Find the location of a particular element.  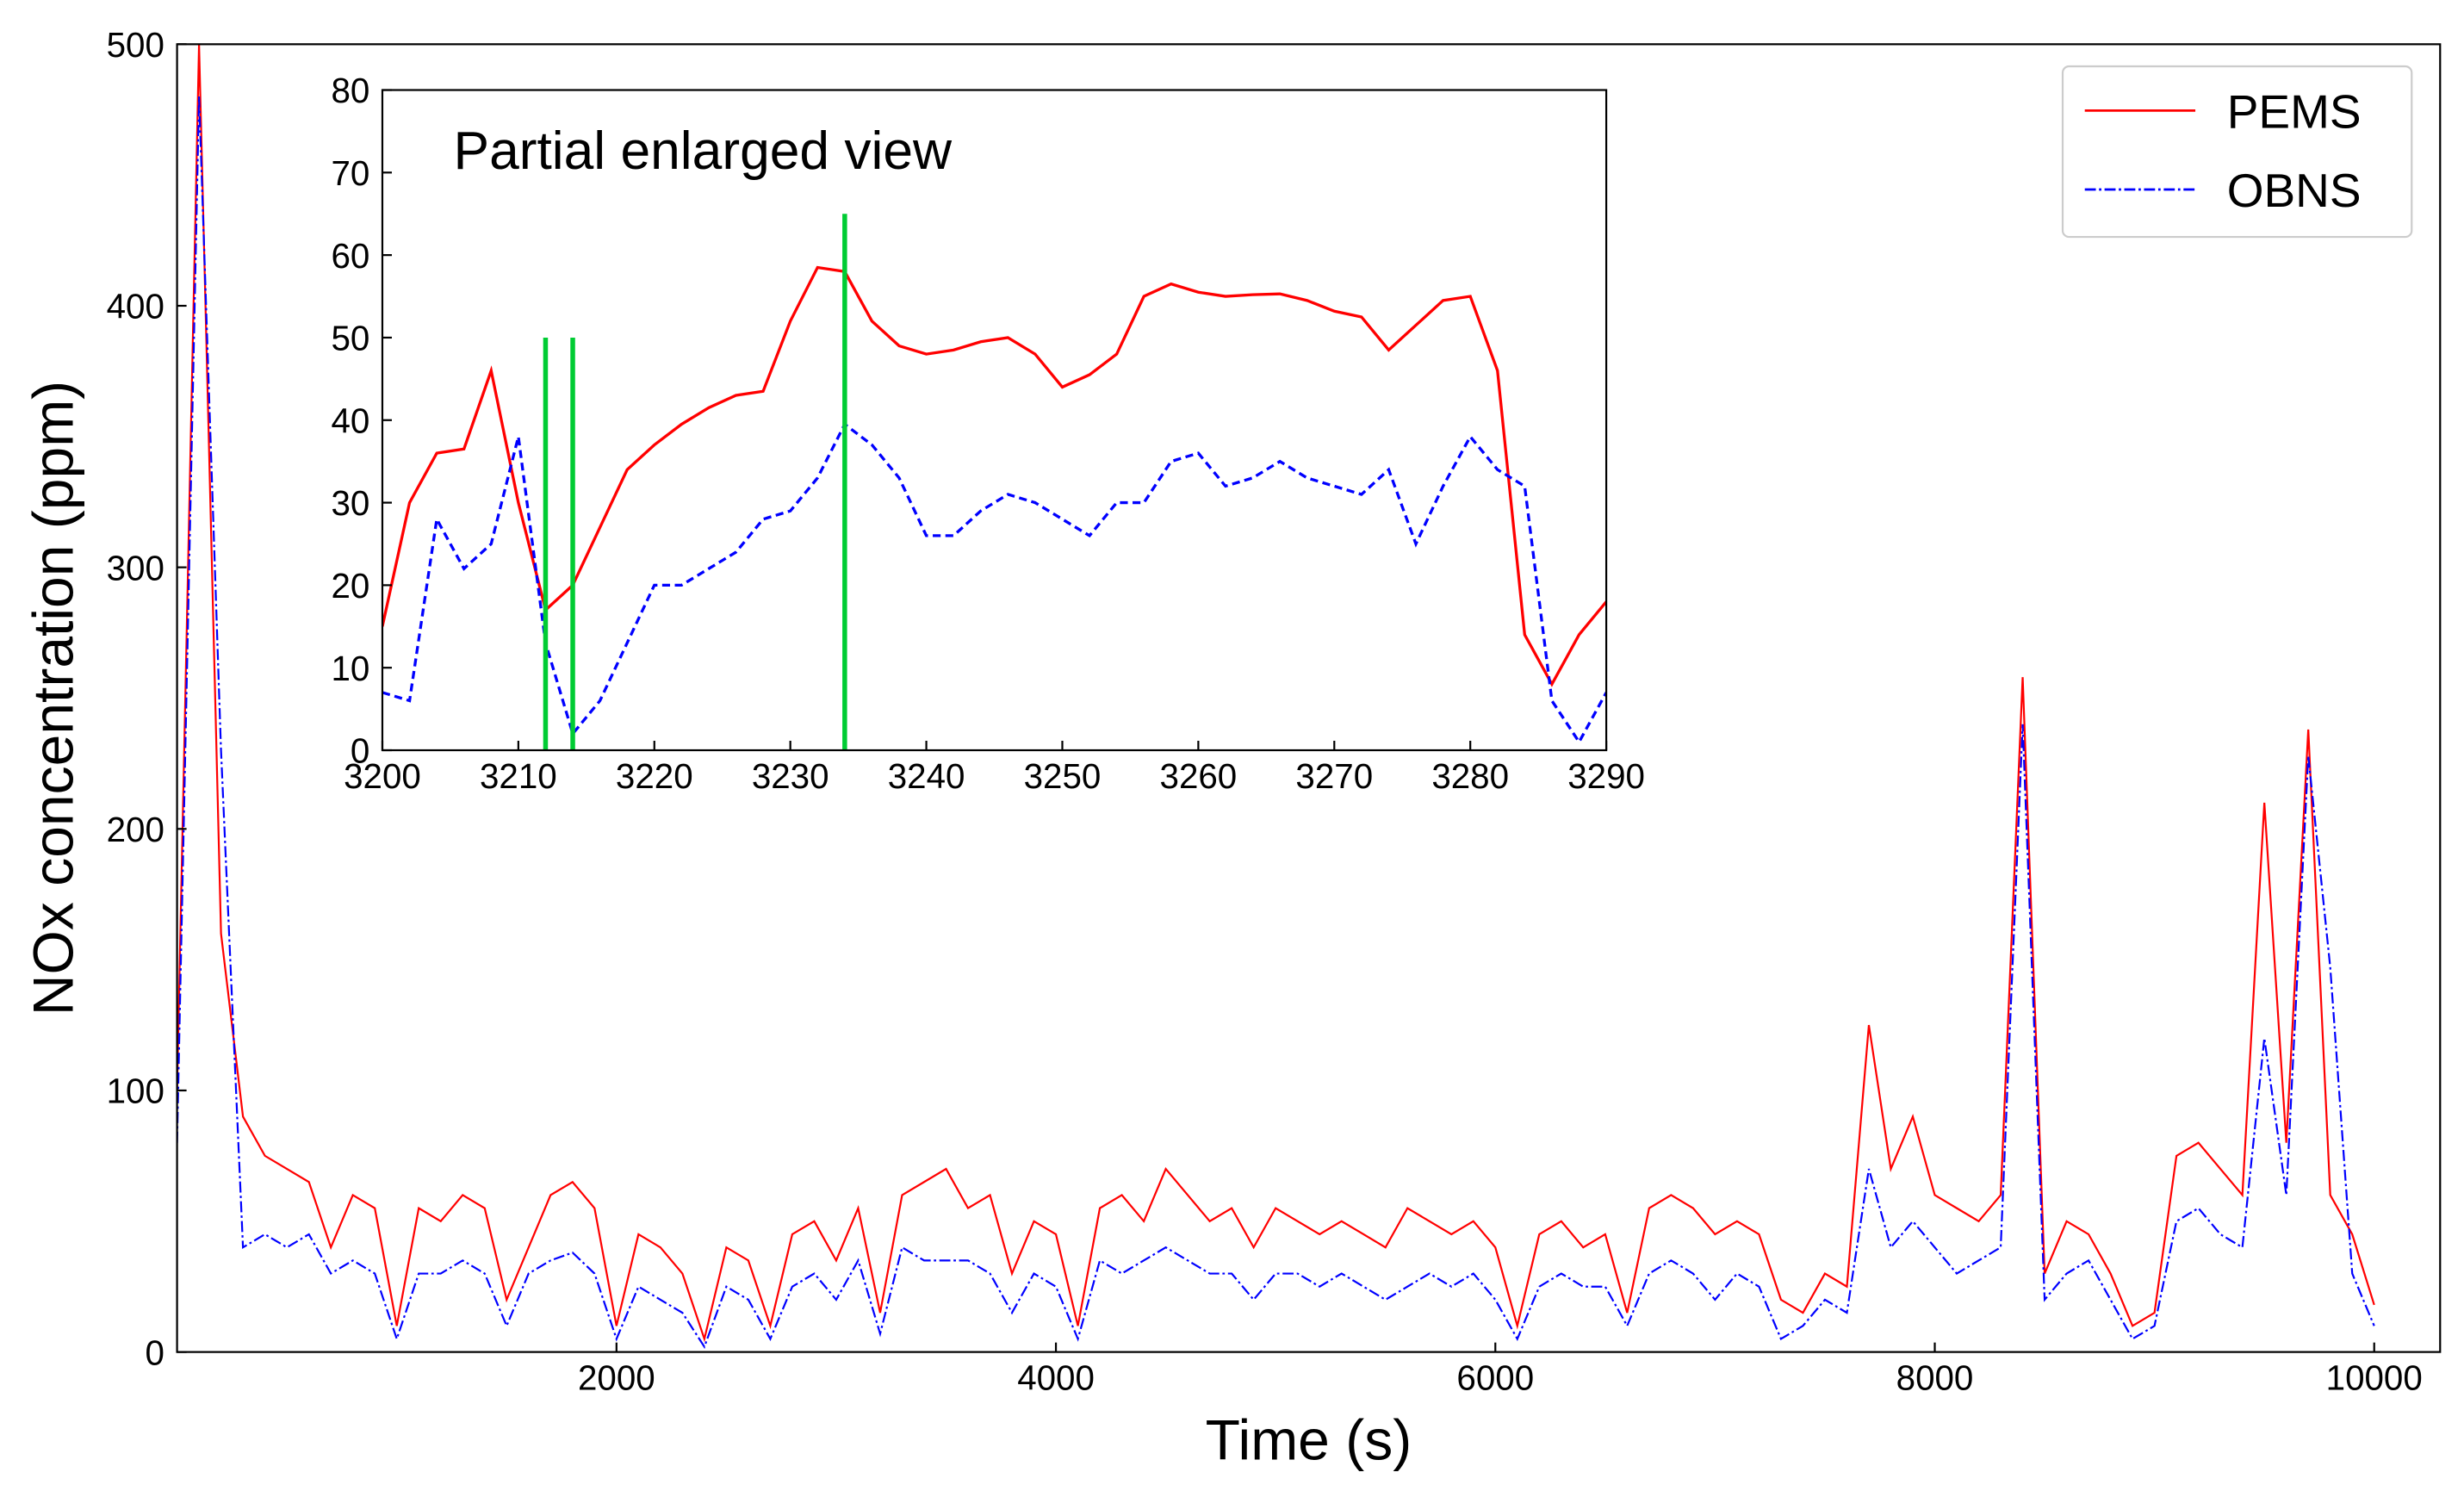

y-tick-label: 10 is located at coordinates (350, 668).